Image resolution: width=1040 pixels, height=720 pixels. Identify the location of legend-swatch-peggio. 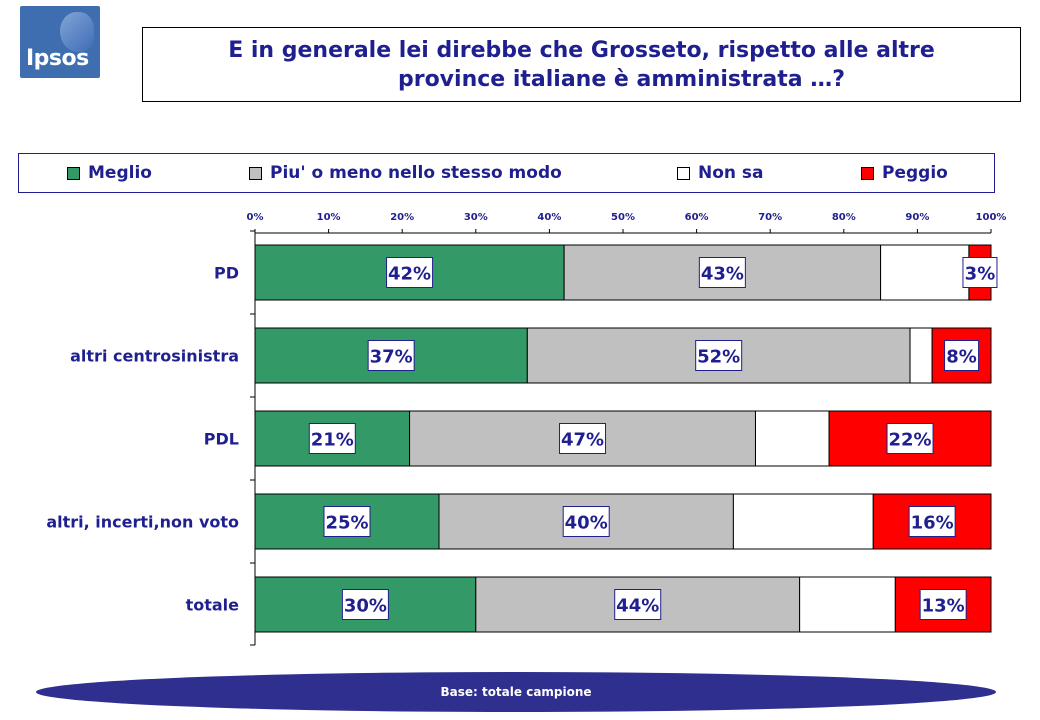
(867, 173).